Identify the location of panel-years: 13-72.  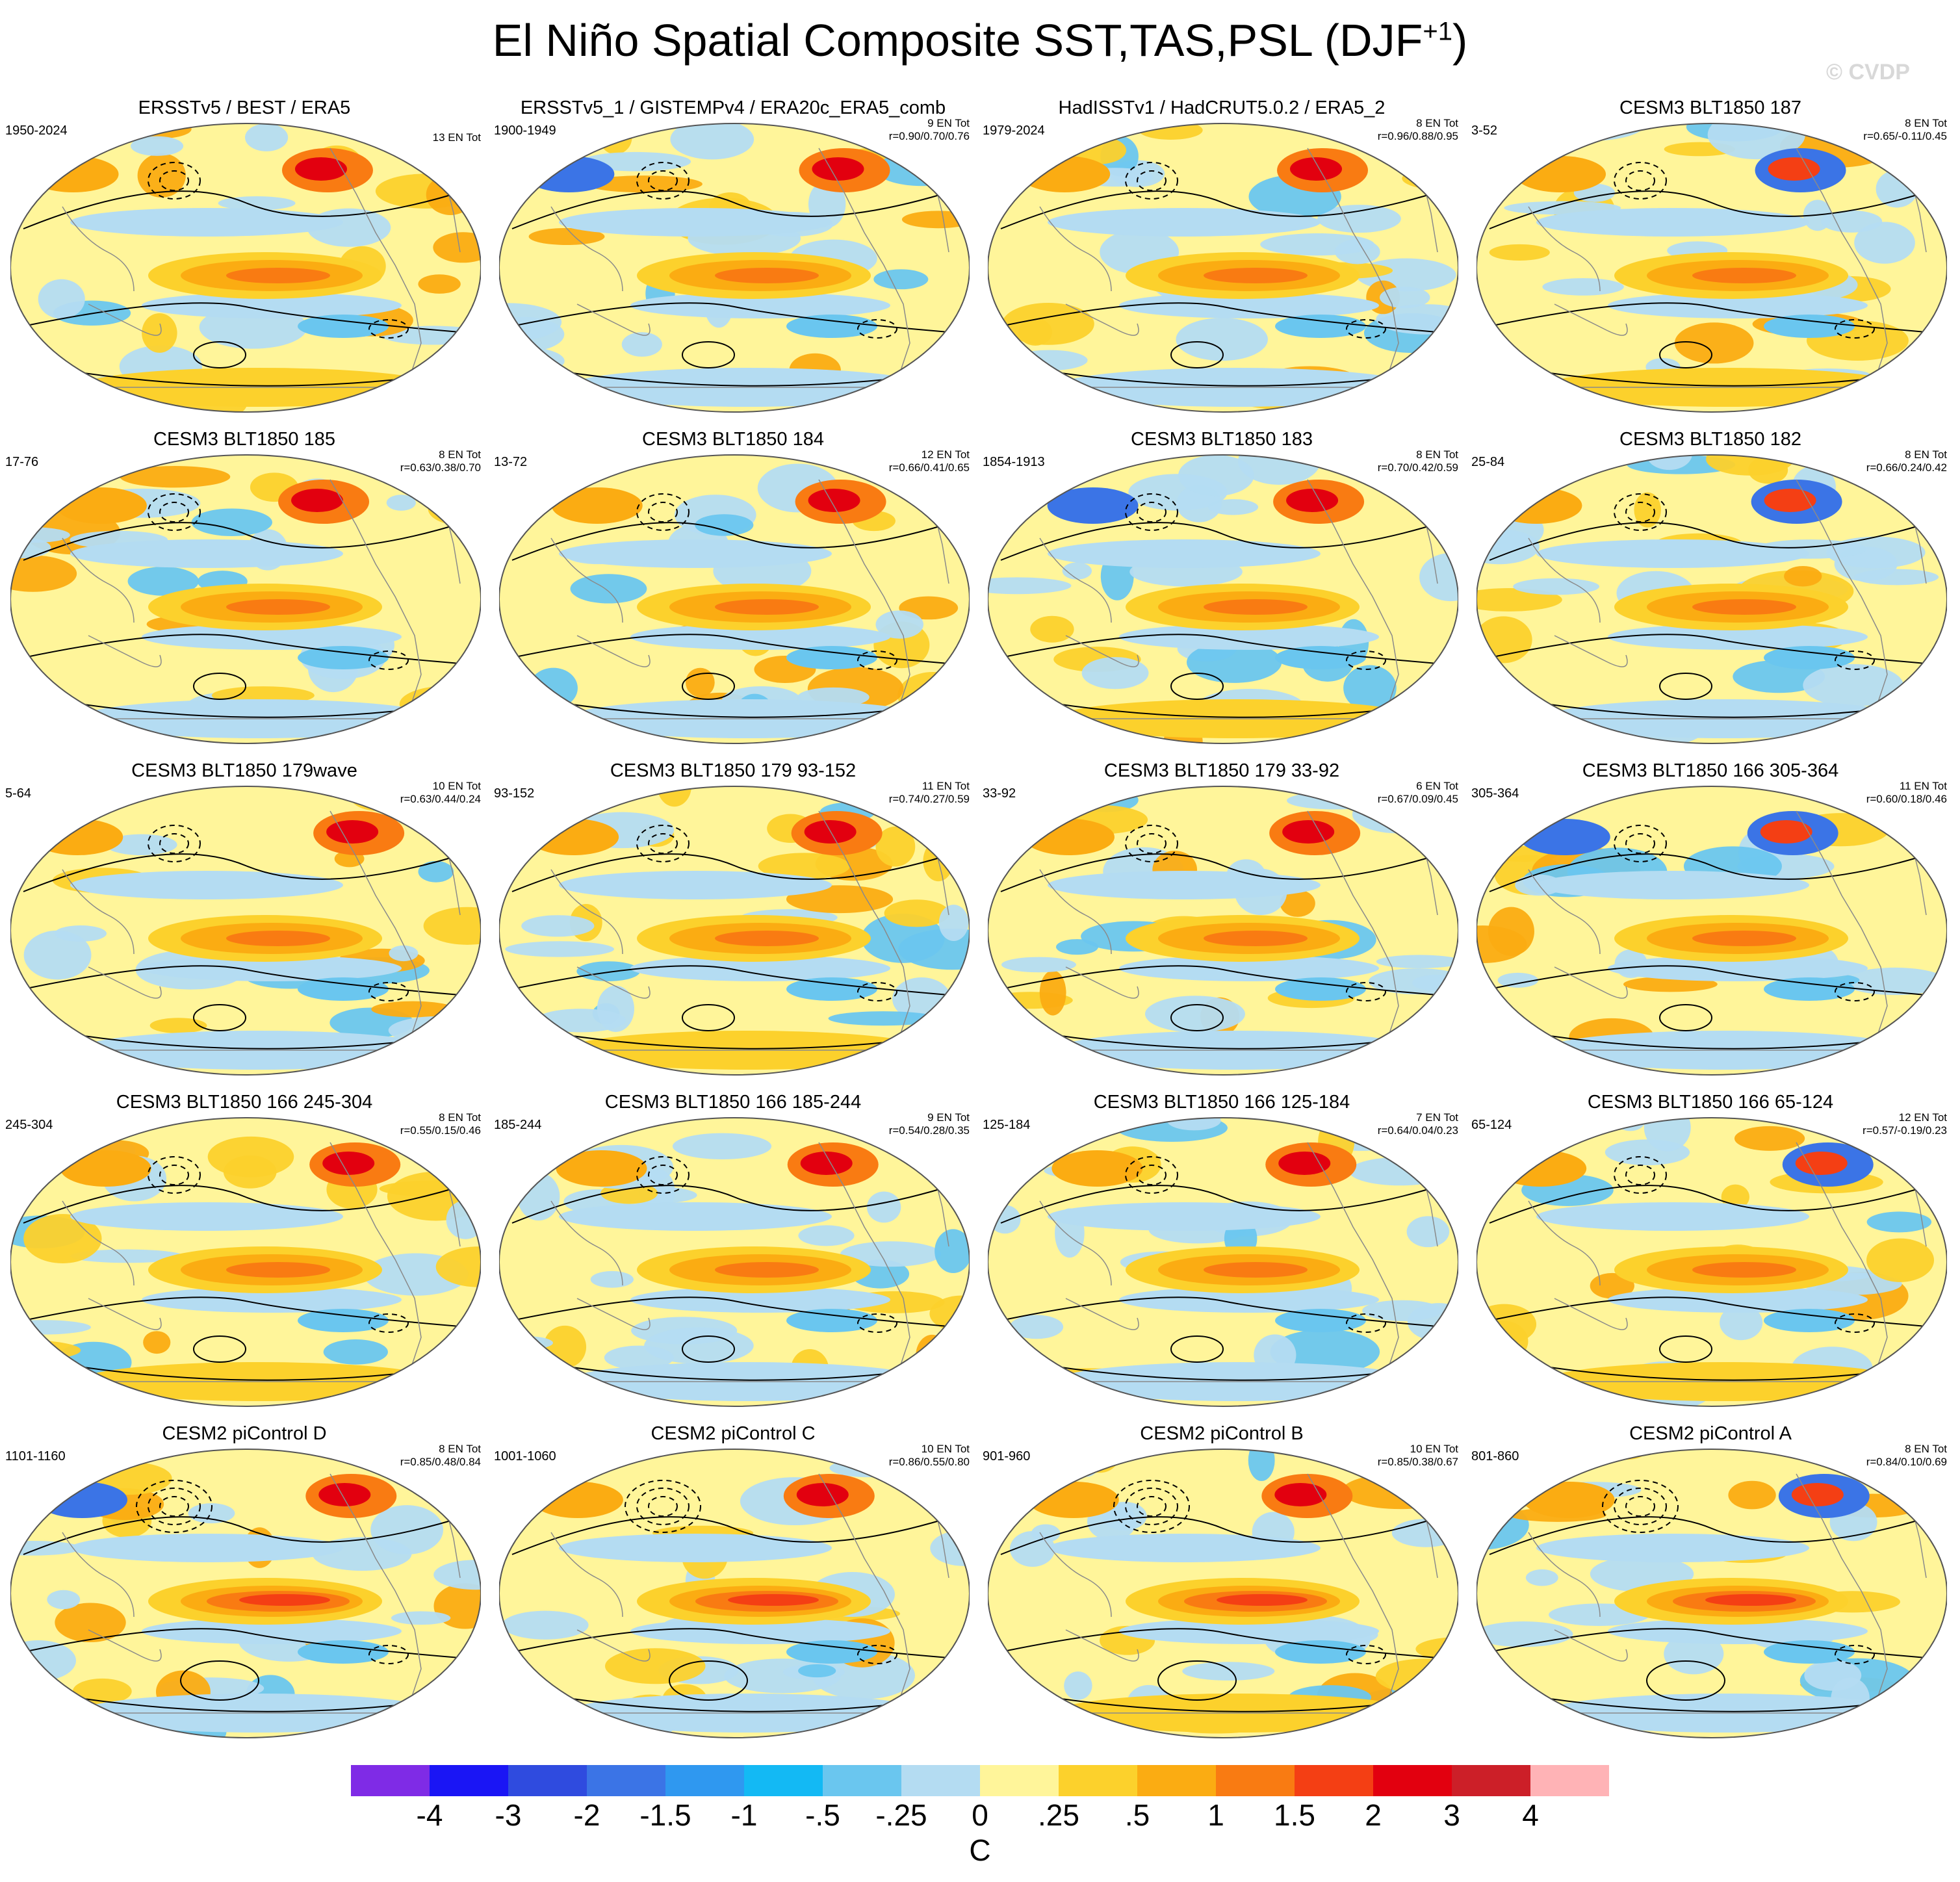
(511, 462).